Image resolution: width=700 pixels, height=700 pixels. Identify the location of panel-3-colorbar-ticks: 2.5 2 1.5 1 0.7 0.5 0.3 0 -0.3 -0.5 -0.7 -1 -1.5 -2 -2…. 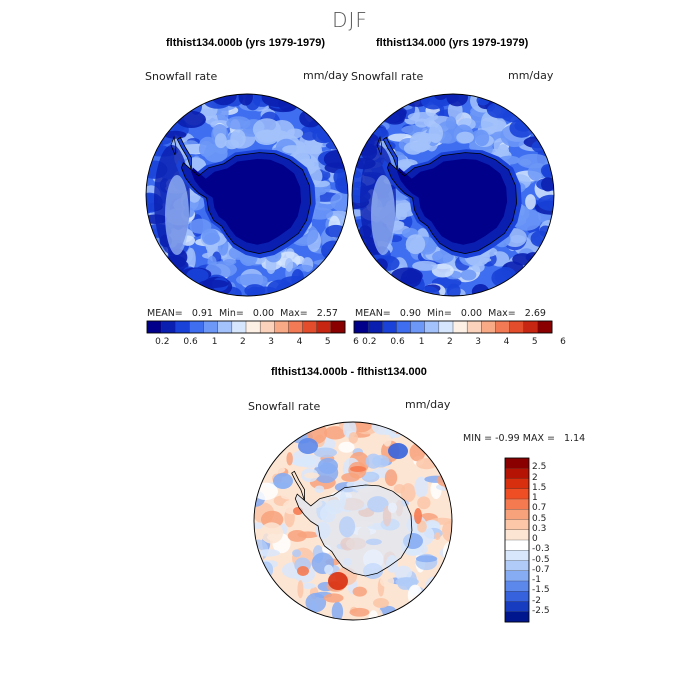
(552, 540).